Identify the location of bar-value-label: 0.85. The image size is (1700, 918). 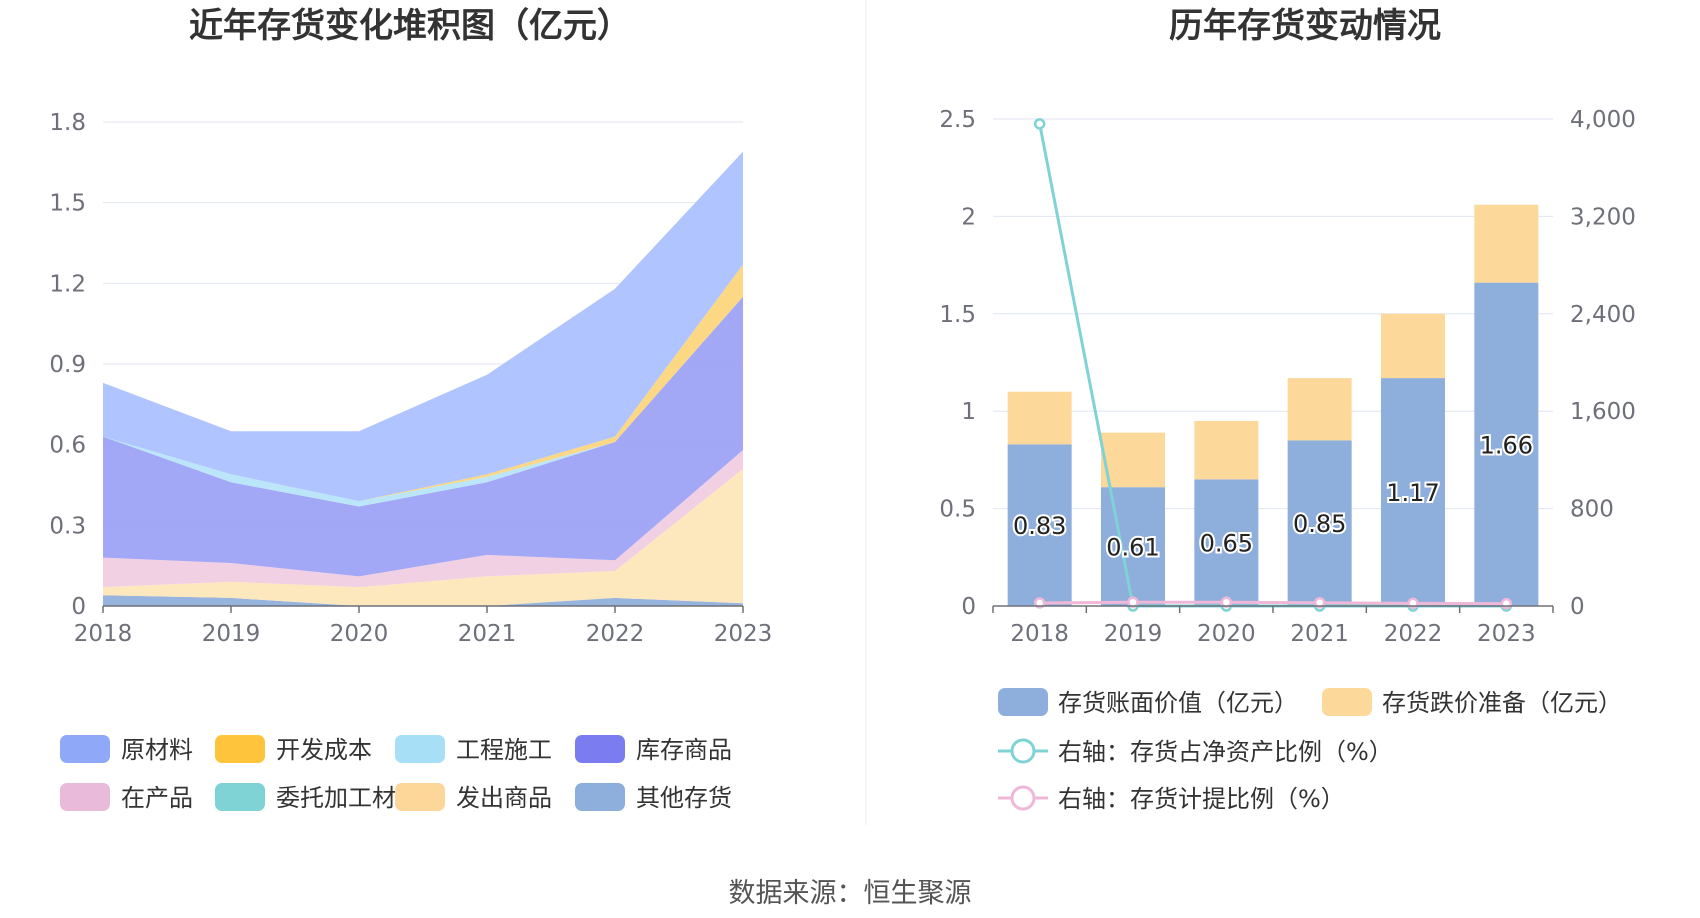
(1319, 524).